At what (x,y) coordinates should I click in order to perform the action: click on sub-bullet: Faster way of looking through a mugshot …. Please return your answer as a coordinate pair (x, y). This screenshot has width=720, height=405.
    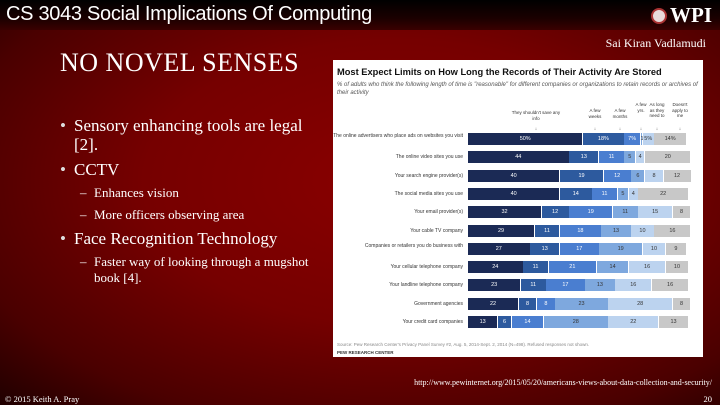
    Looking at the image, I should click on (194, 270).